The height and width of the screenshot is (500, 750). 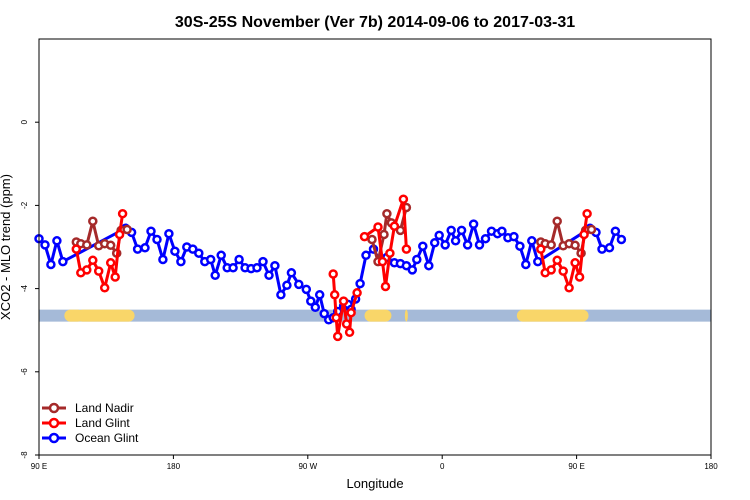 I want to click on y-tick-label: -8, so click(x=24, y=455).